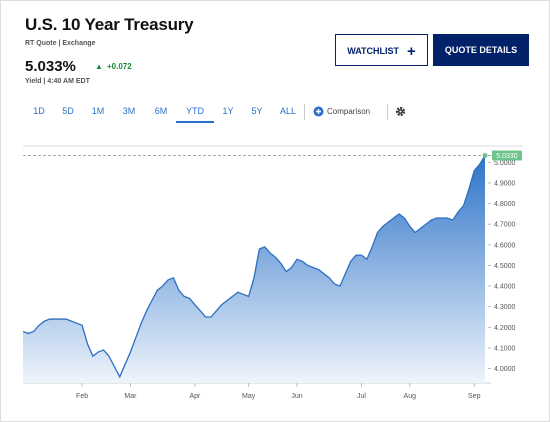 The height and width of the screenshot is (422, 550). I want to click on range-tab: 5D, so click(68, 111).